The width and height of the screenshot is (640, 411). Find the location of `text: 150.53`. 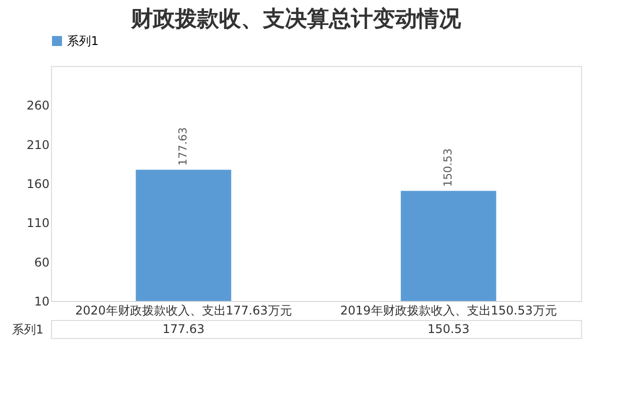

text: 150.53 is located at coordinates (449, 329).